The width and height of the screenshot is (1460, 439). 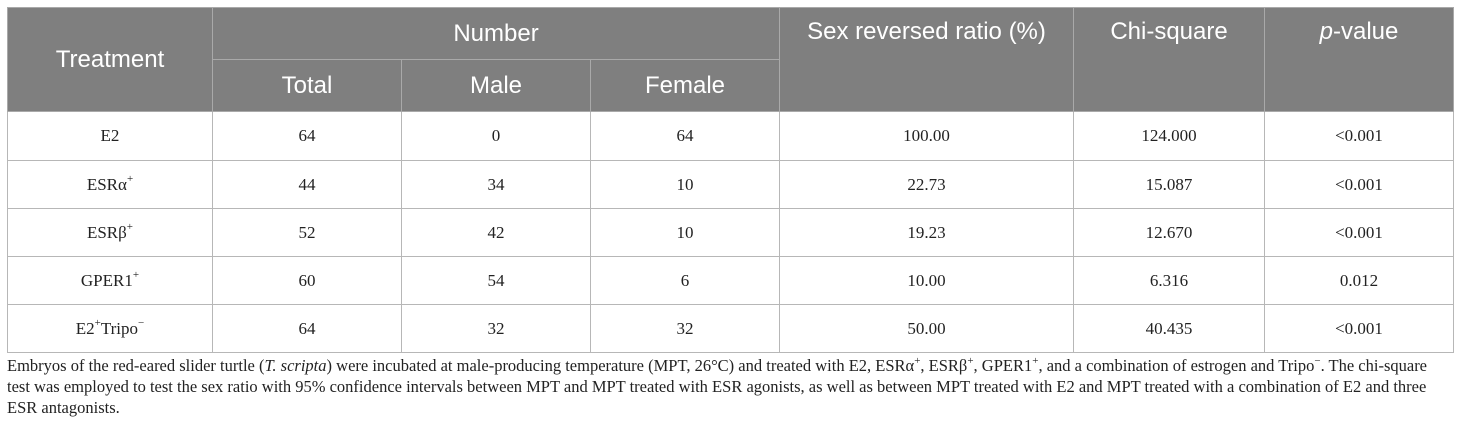 What do you see at coordinates (307, 184) in the screenshot?
I see `cell-total: 44` at bounding box center [307, 184].